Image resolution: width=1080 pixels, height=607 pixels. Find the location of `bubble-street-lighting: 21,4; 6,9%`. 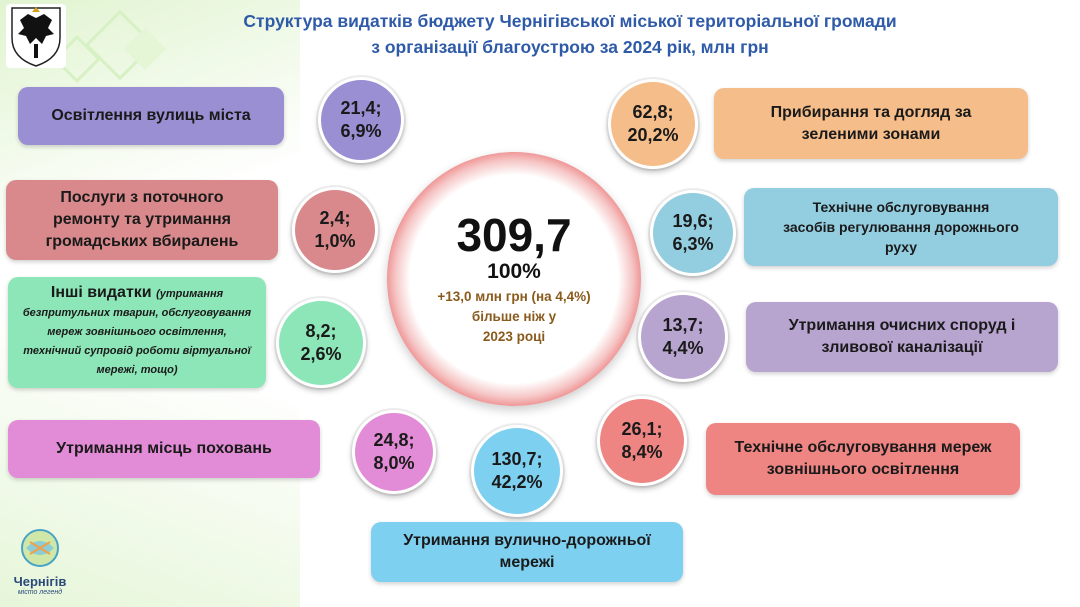

bubble-street-lighting: 21,4; 6,9% is located at coordinates (361, 120).